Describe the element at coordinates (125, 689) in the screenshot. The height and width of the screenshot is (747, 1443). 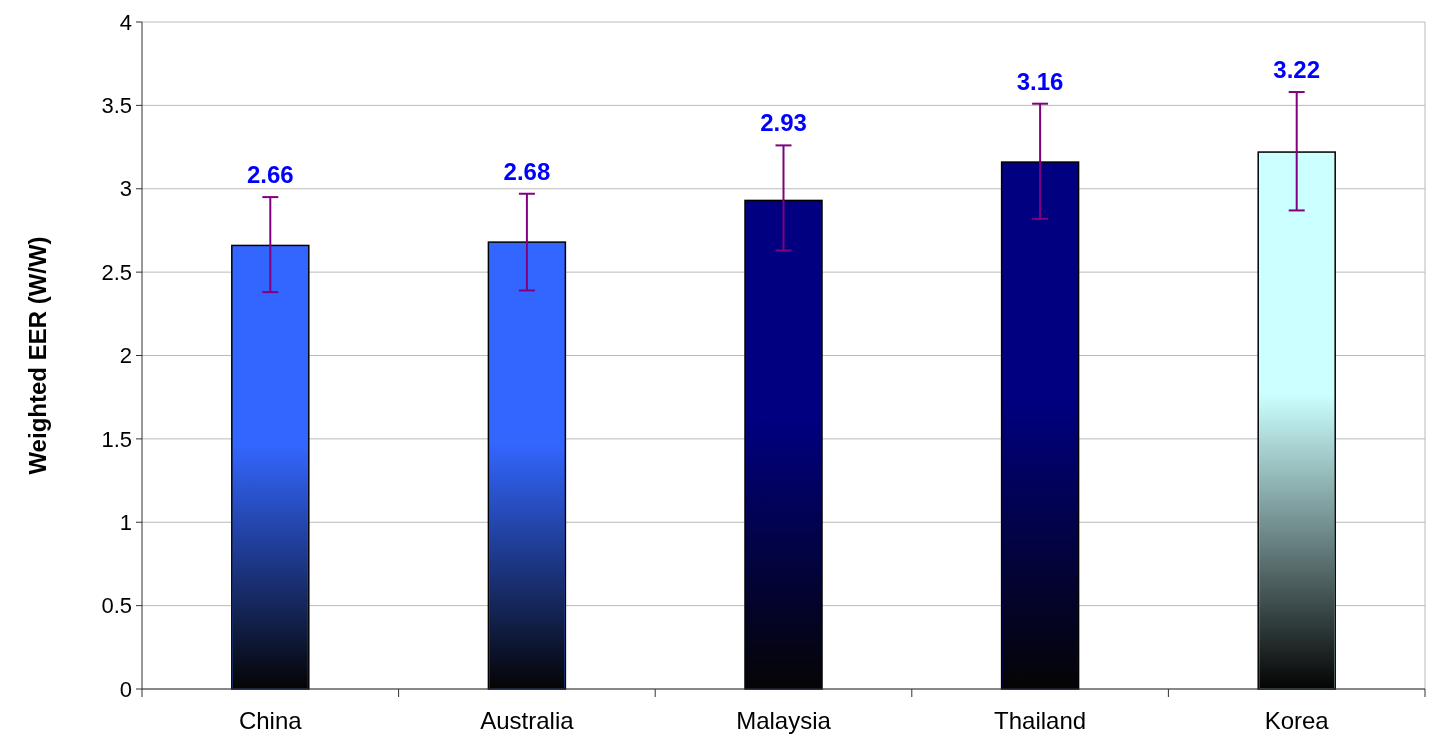
I see `y-tick-label: 0` at that location.